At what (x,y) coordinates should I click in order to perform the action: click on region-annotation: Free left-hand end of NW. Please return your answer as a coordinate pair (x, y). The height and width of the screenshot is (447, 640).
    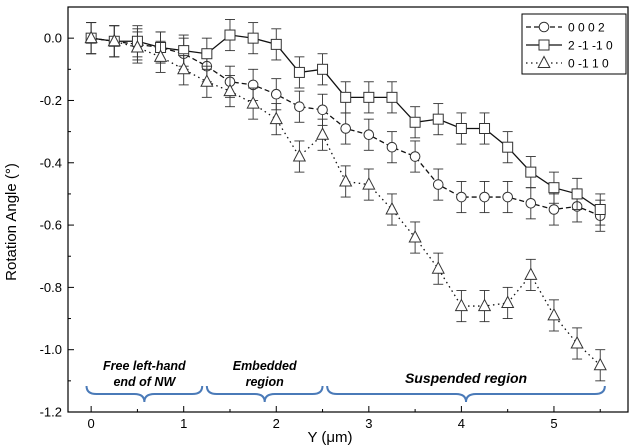
    Looking at the image, I should click on (144, 381).